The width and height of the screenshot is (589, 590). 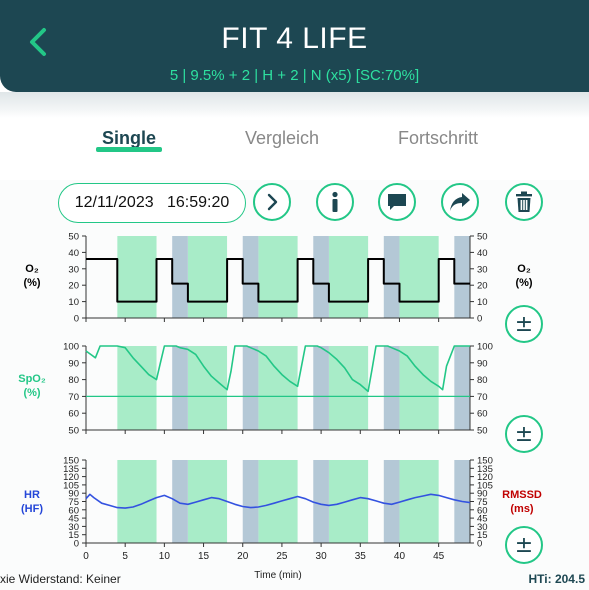 What do you see at coordinates (282, 138) in the screenshot?
I see `tab-vergleich: Vergleich` at bounding box center [282, 138].